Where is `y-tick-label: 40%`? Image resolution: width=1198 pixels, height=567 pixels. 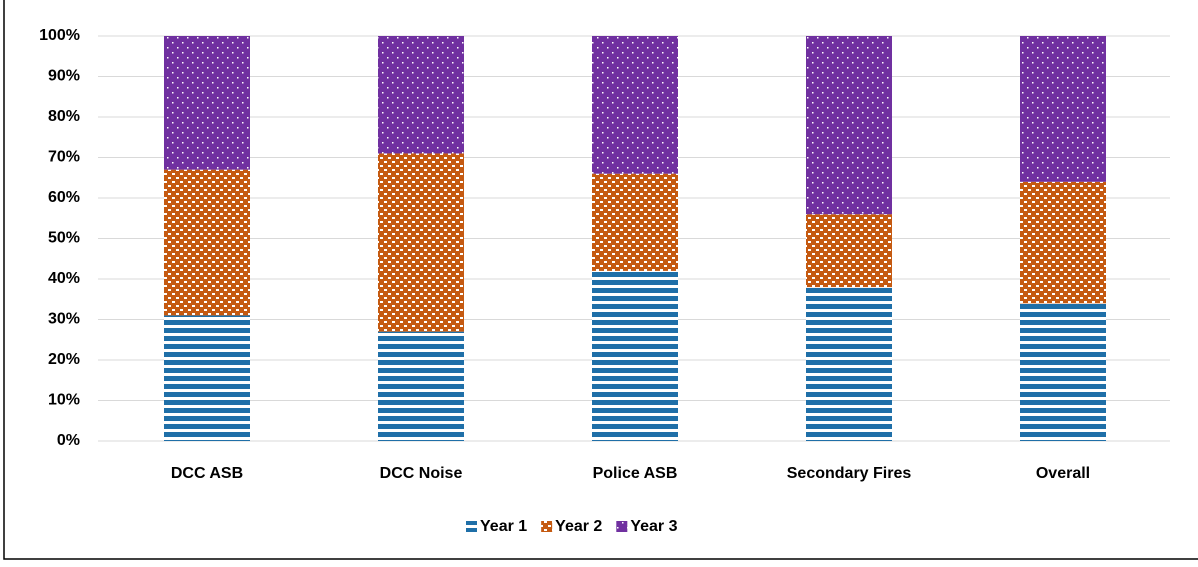
y-tick-label: 40% is located at coordinates (64, 278).